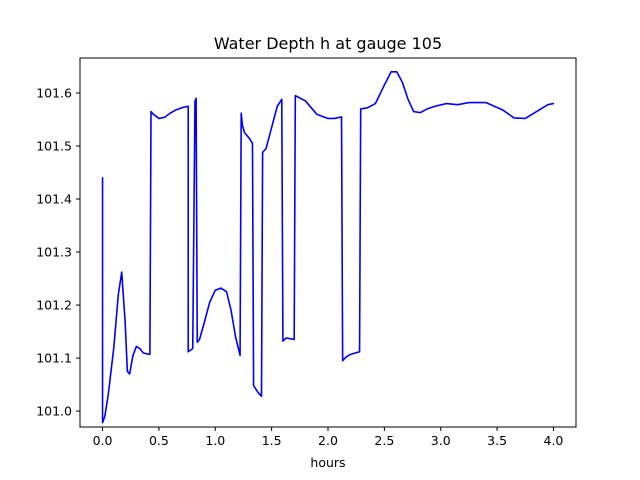 This screenshot has width=640, height=480. Describe the element at coordinates (103, 440) in the screenshot. I see `x-tick-label: 0.0` at that location.